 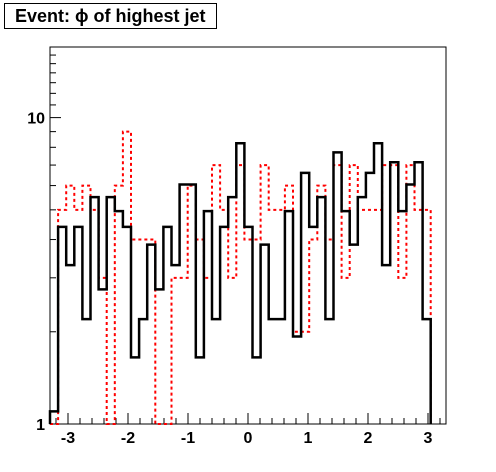 I want to click on y-tick-label: 10, so click(x=36, y=119).